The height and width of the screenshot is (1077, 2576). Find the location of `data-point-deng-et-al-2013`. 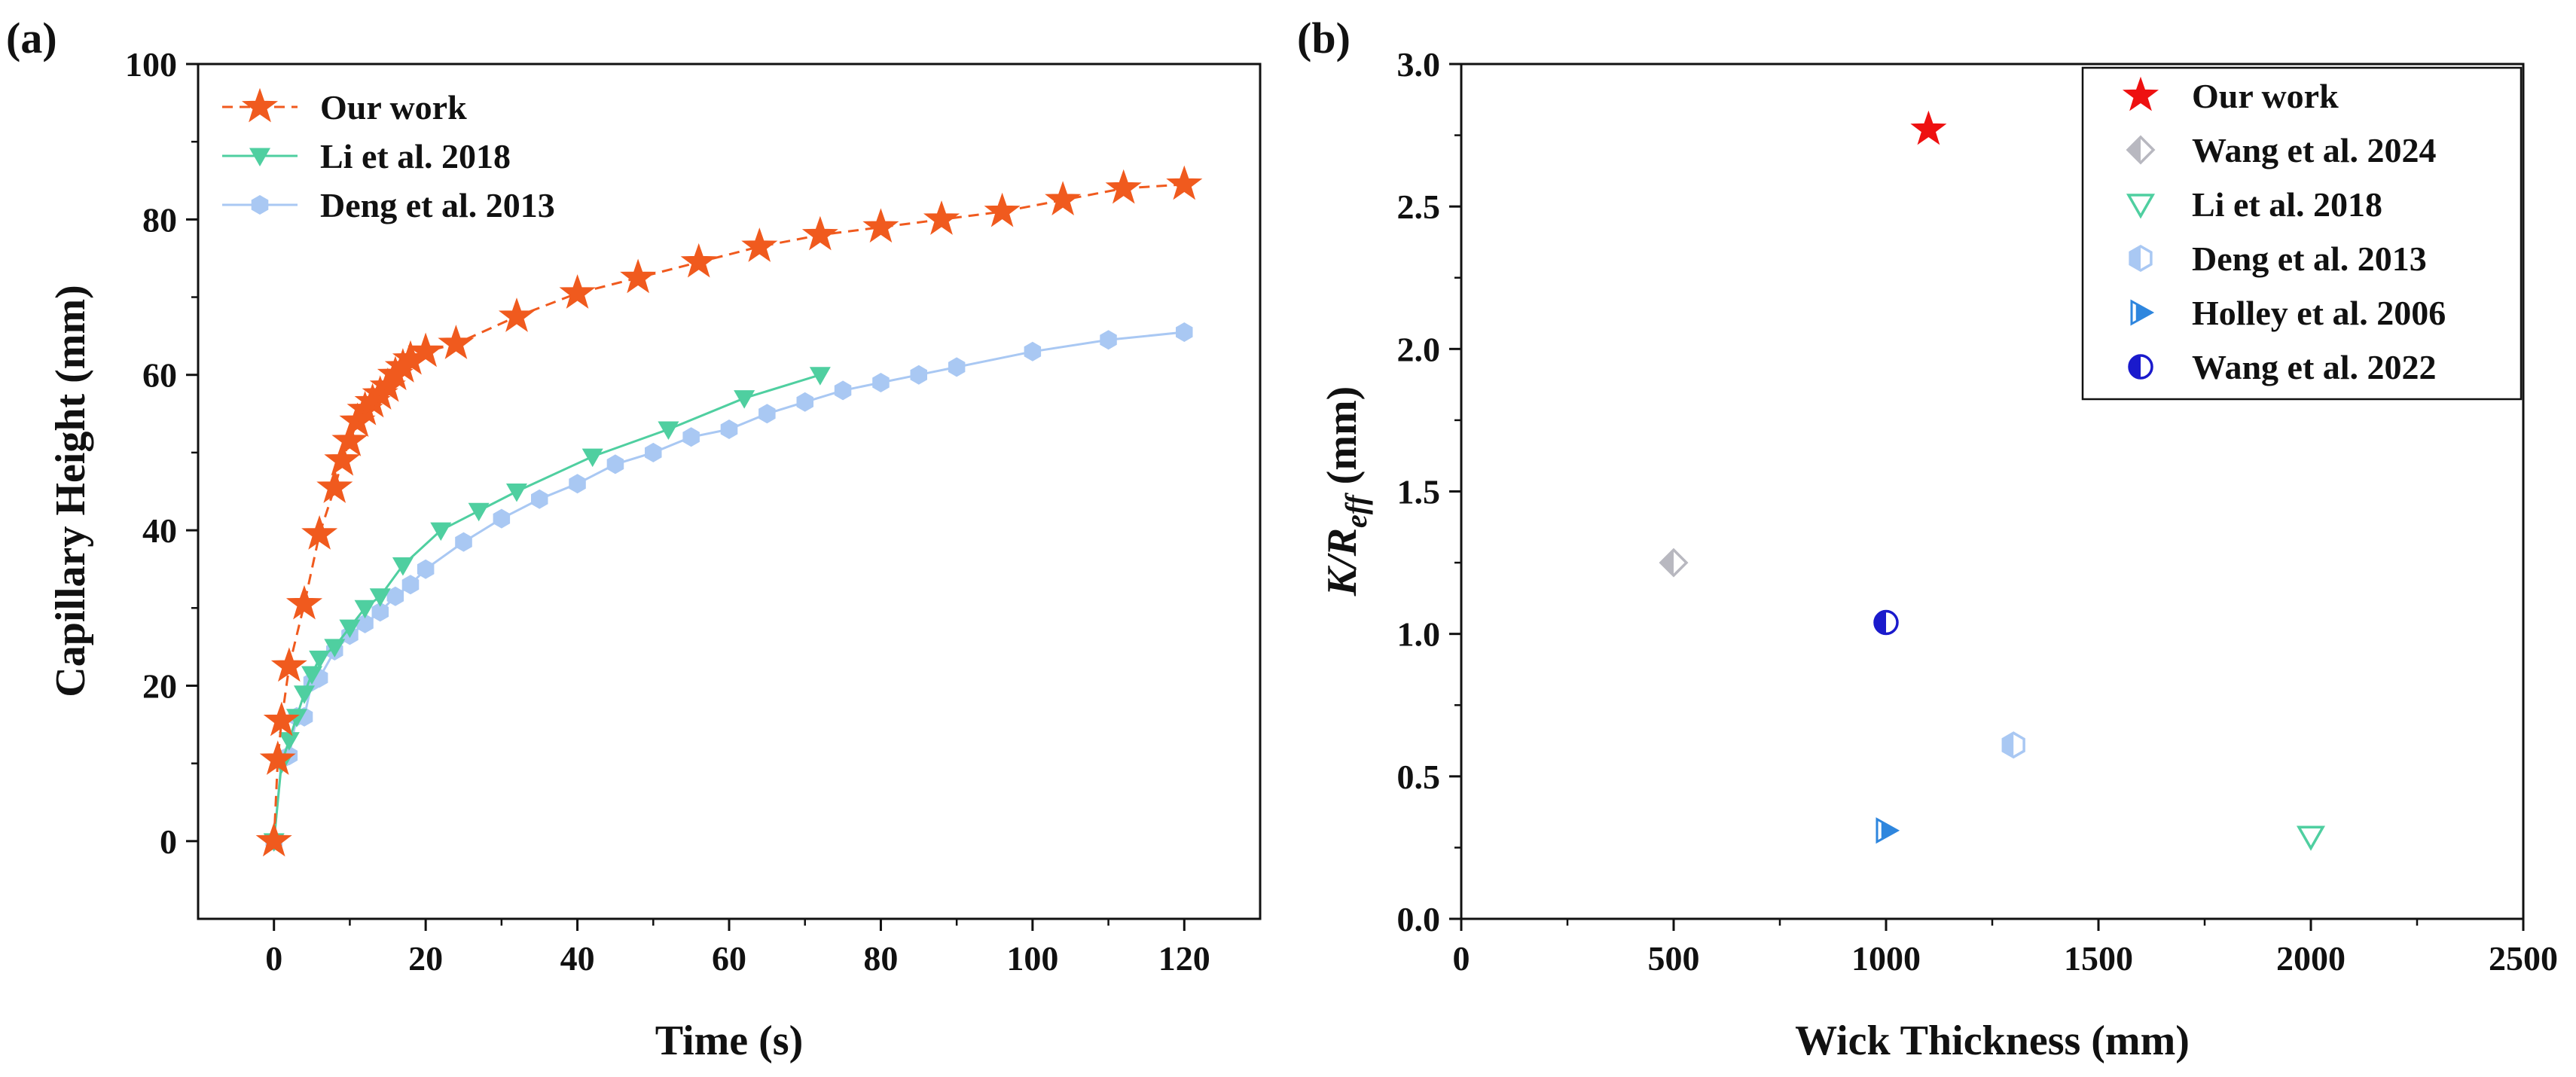

data-point-deng-et-al-2013 is located at coordinates (2013, 745).